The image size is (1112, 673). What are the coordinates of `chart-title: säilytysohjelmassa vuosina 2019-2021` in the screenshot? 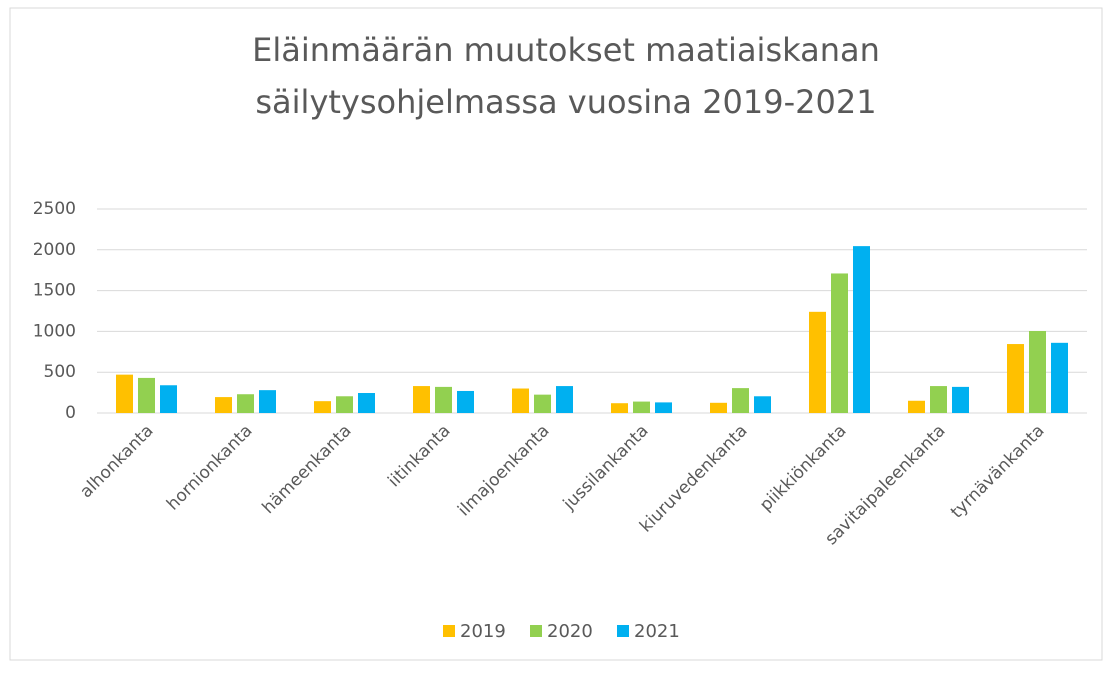 It's located at (565, 102).